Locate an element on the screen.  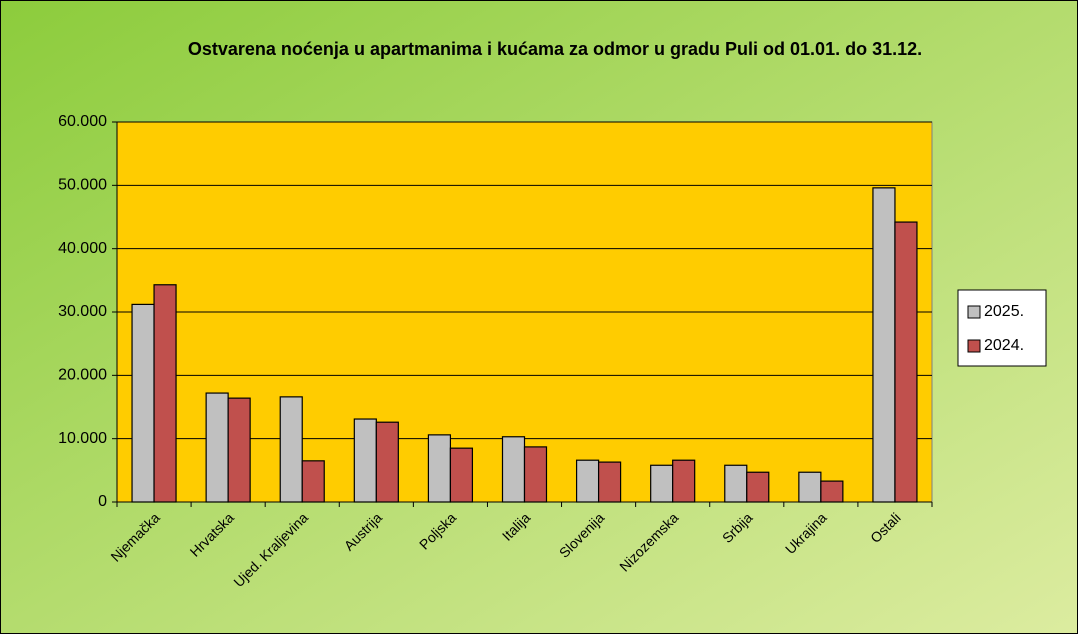
y-tick-label: 50.000 is located at coordinates (82, 185).